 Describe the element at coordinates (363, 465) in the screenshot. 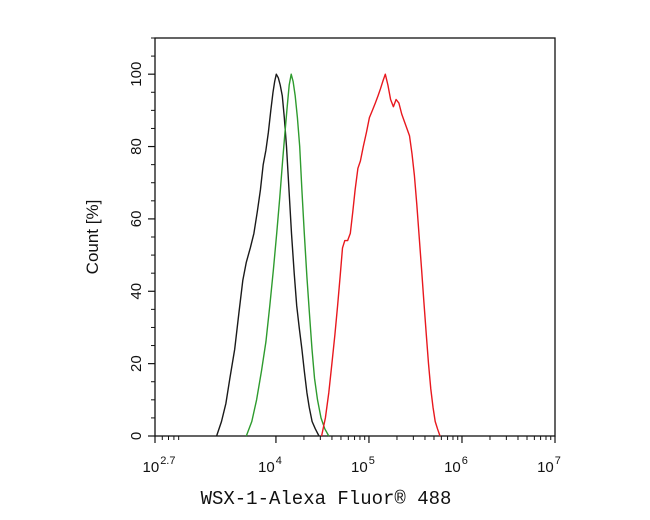

I see `x-tick-label: 10⁵` at that location.